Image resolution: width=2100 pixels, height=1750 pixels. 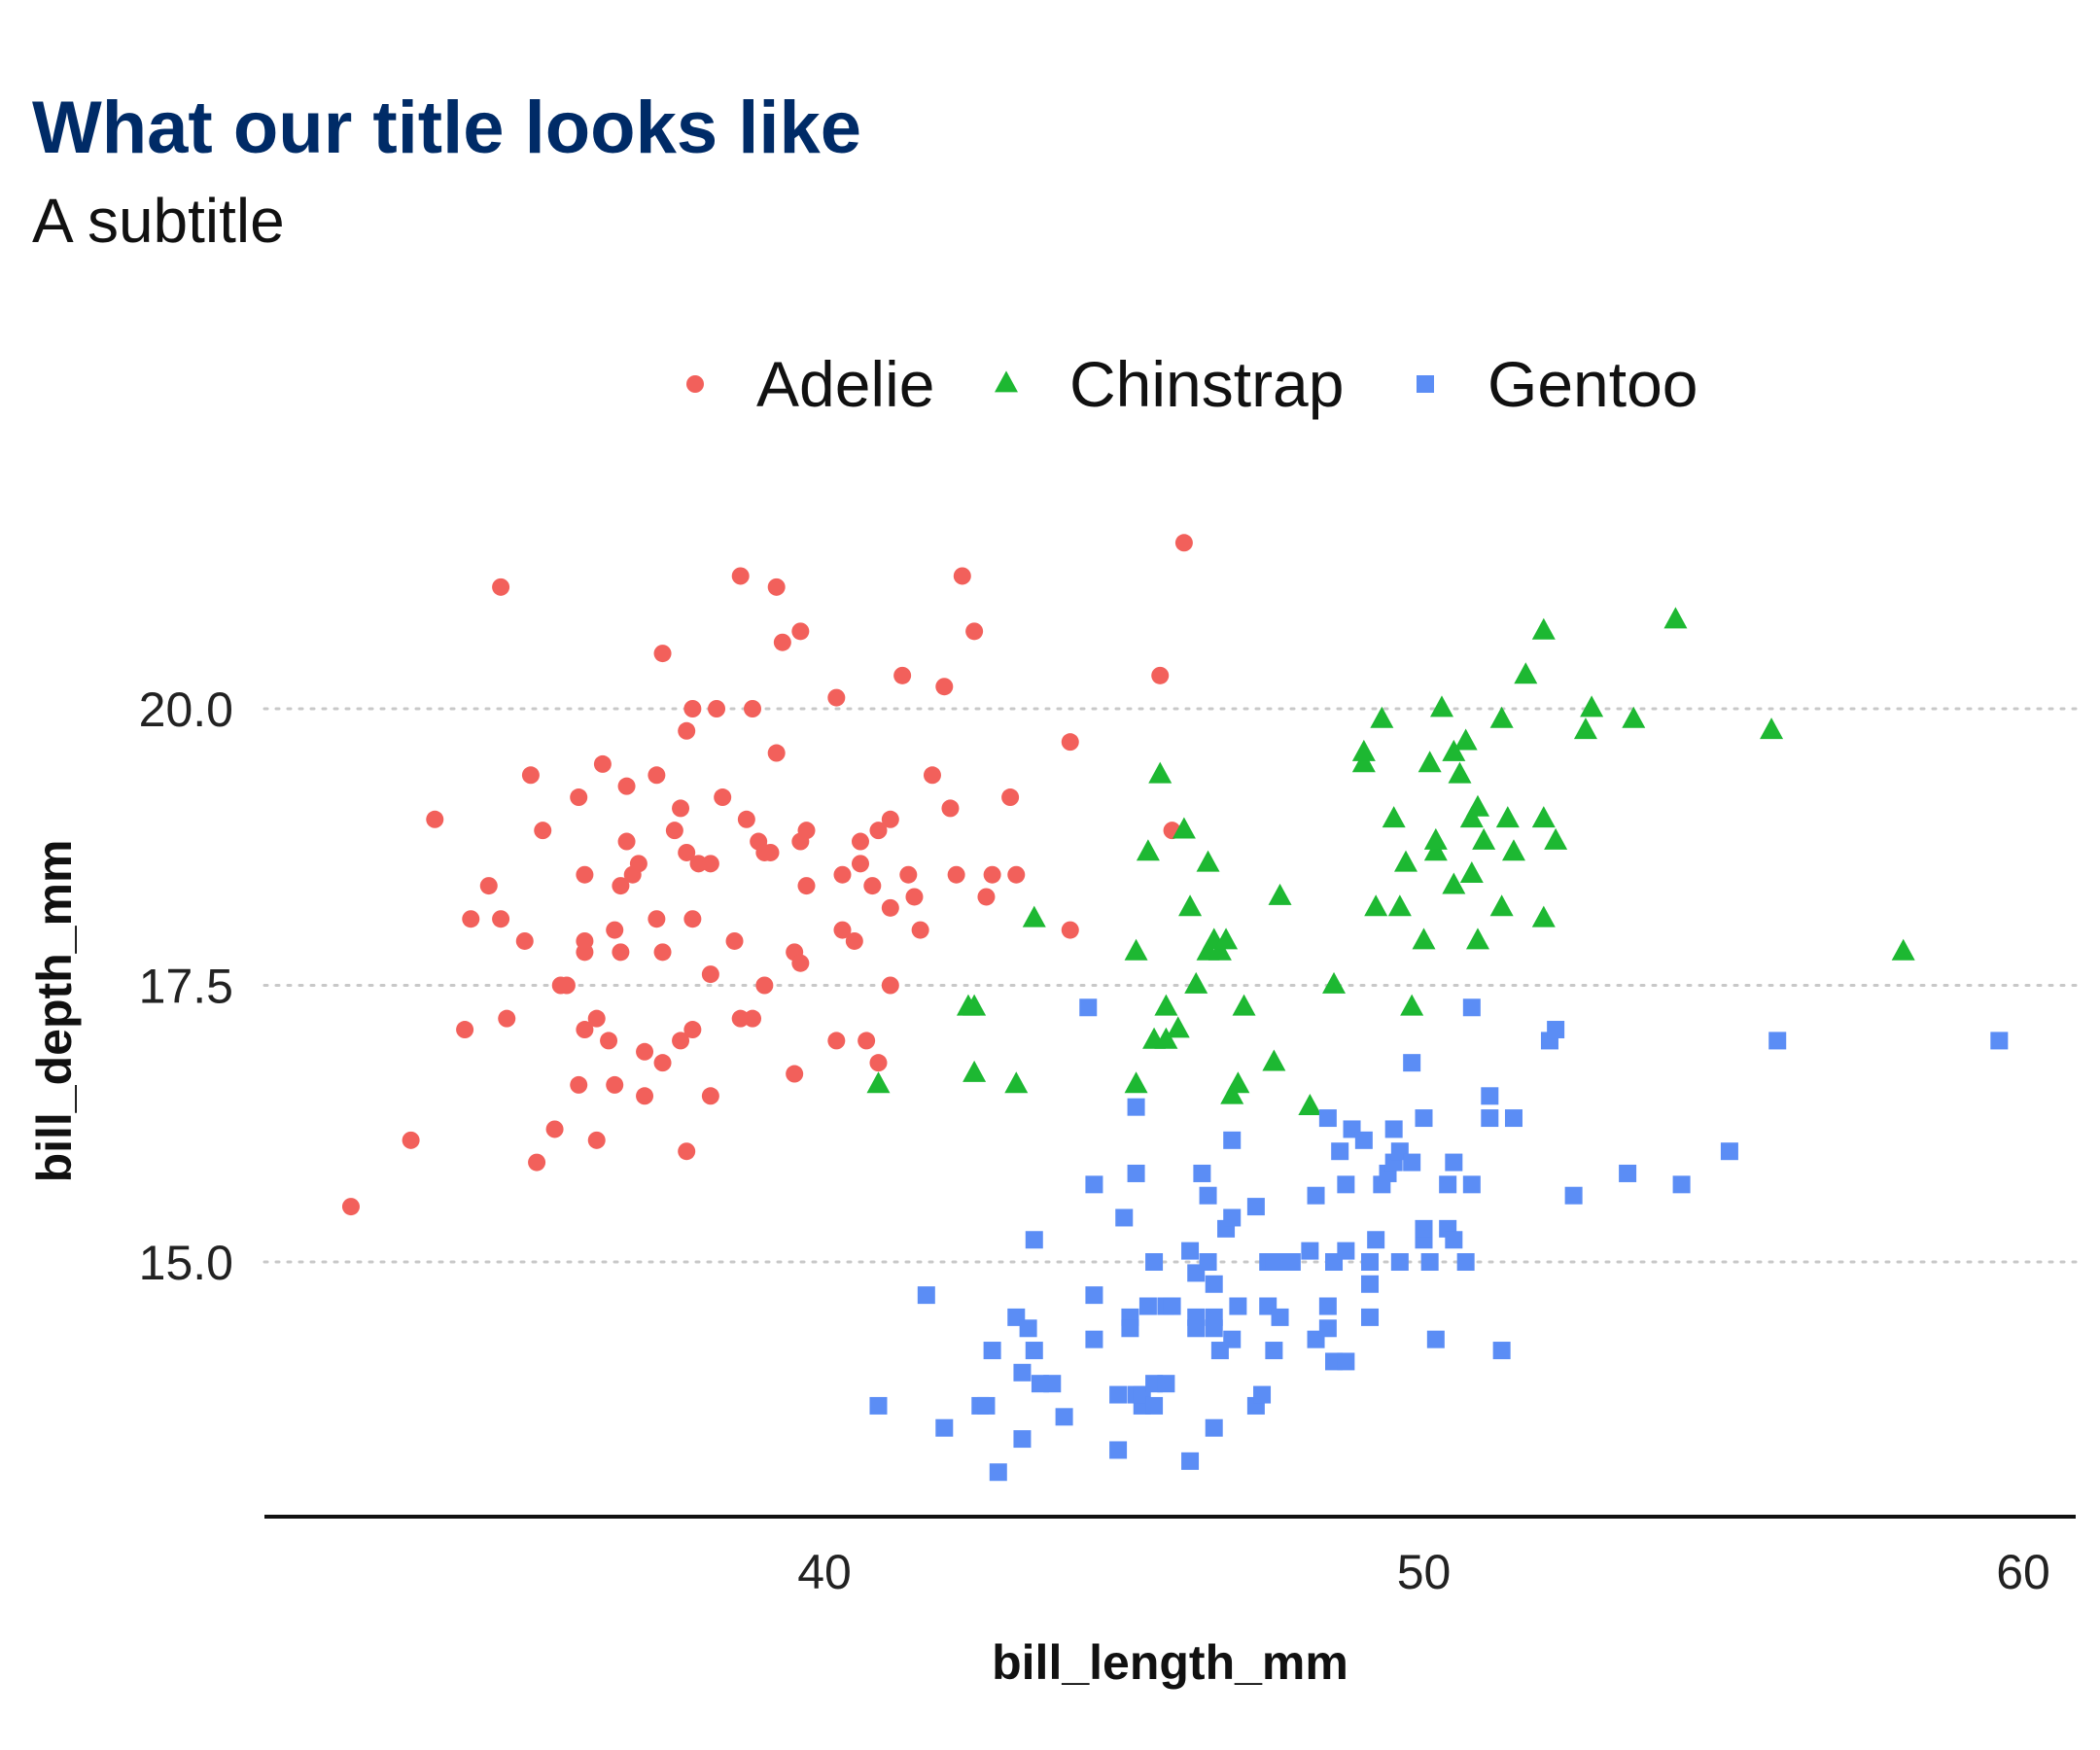 I want to click on y-axis-ticks: 15.0 17.5 20.0, so click(x=186, y=986).